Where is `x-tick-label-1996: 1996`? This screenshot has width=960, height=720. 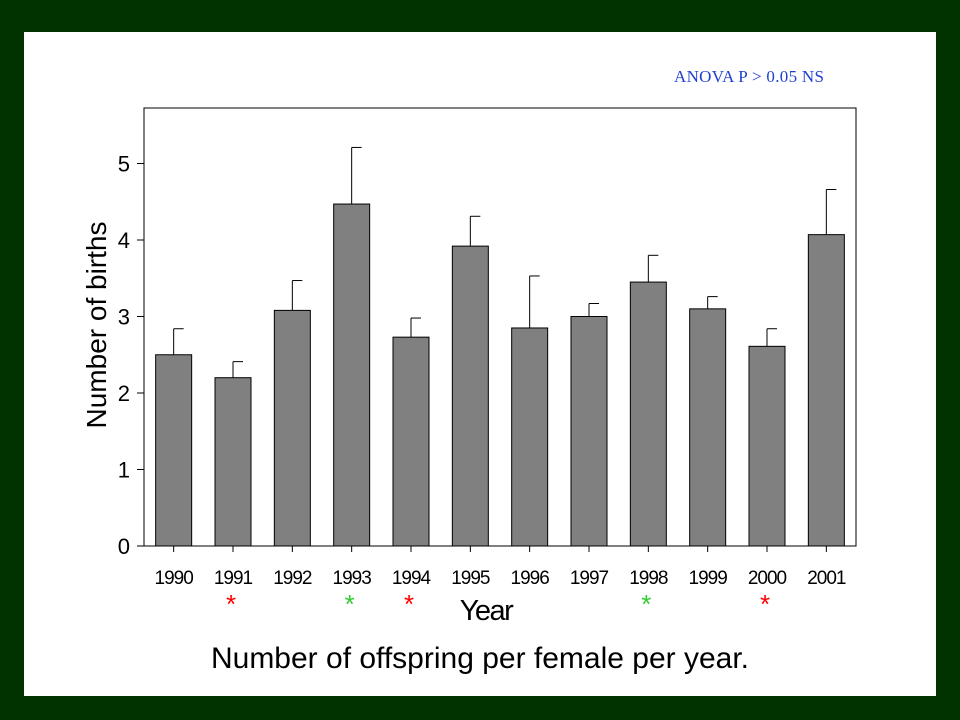 x-tick-label-1996: 1996 is located at coordinates (530, 578).